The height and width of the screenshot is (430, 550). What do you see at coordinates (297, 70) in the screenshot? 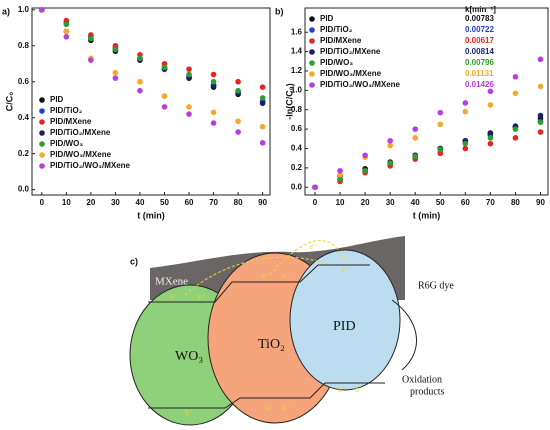
I see `y-tick-label: 1.2` at bounding box center [297, 70].